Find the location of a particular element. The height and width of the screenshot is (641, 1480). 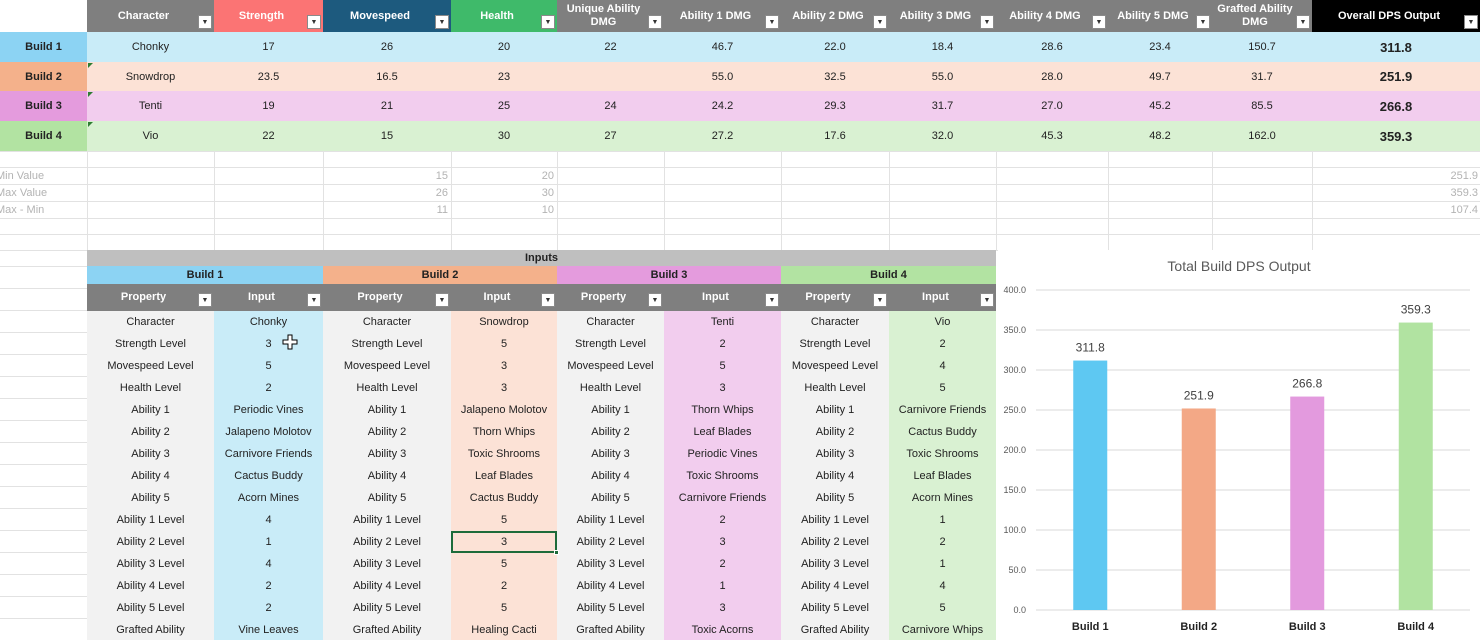

input-value: Periodic Vines is located at coordinates (722, 454).